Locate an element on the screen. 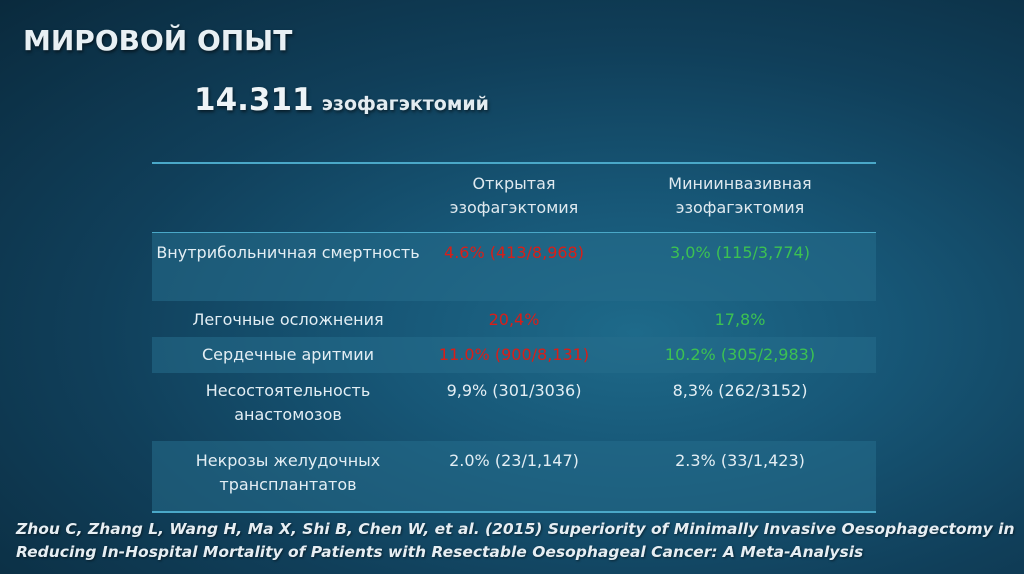 The height and width of the screenshot is (574, 1024). open-value: 20,4% is located at coordinates (514, 319).